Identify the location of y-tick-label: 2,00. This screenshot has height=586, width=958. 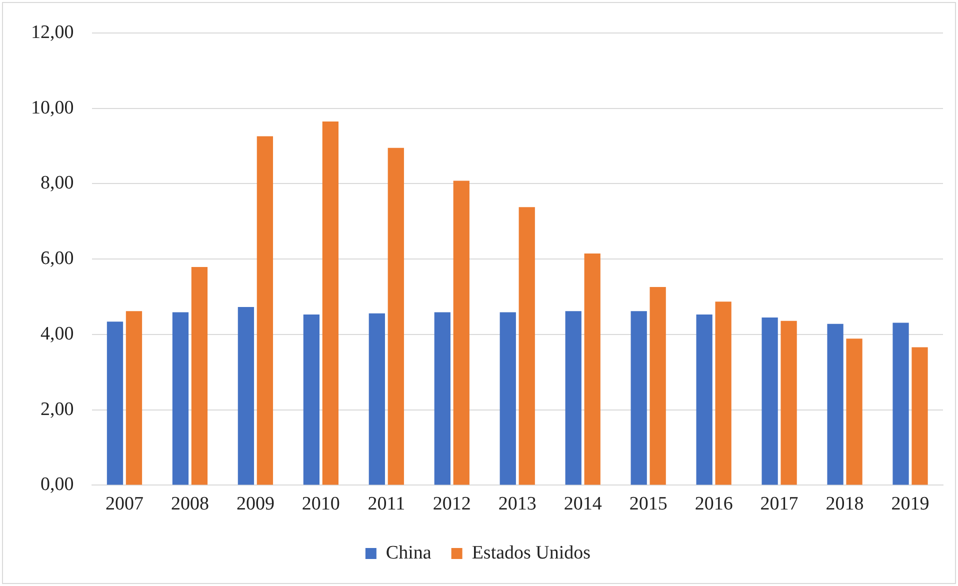
(57, 409).